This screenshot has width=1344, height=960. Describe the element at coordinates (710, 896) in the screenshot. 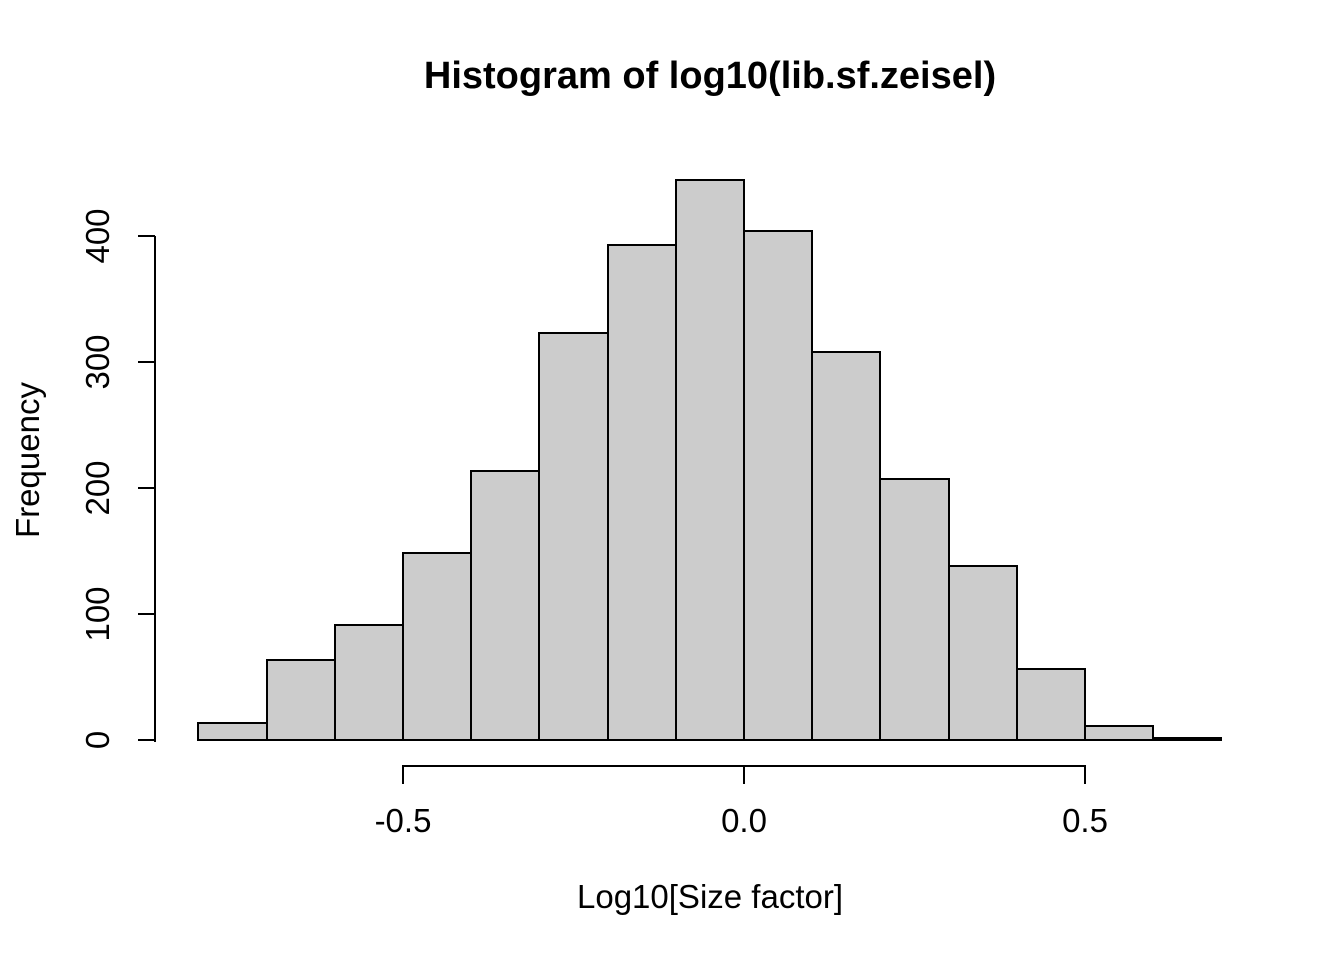

I see `x-axis-label: Log10[Size factor]` at that location.